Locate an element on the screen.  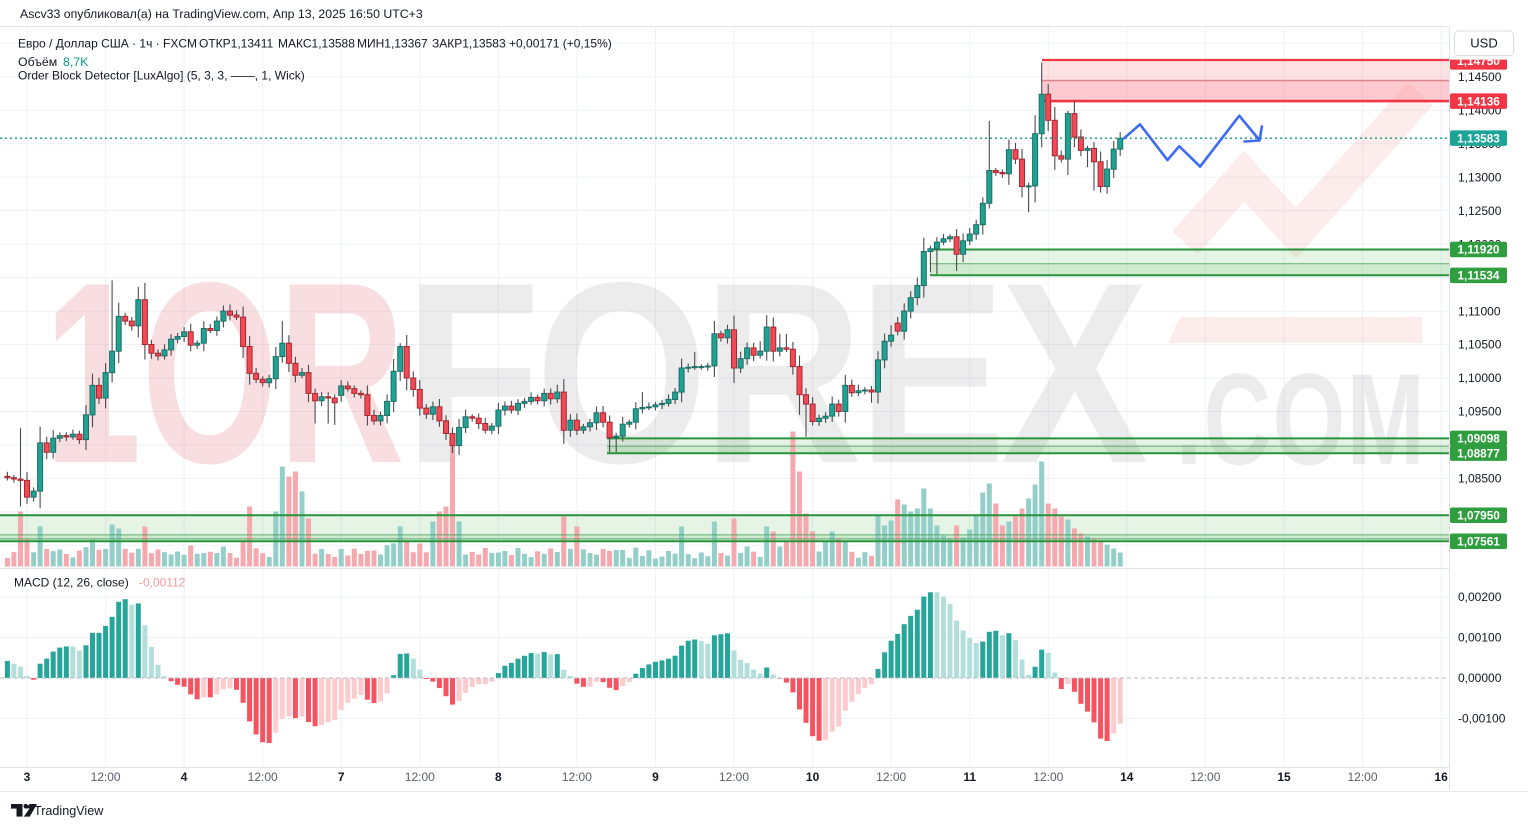
svg-text: 1,12500 is located at coordinates (1480, 211).